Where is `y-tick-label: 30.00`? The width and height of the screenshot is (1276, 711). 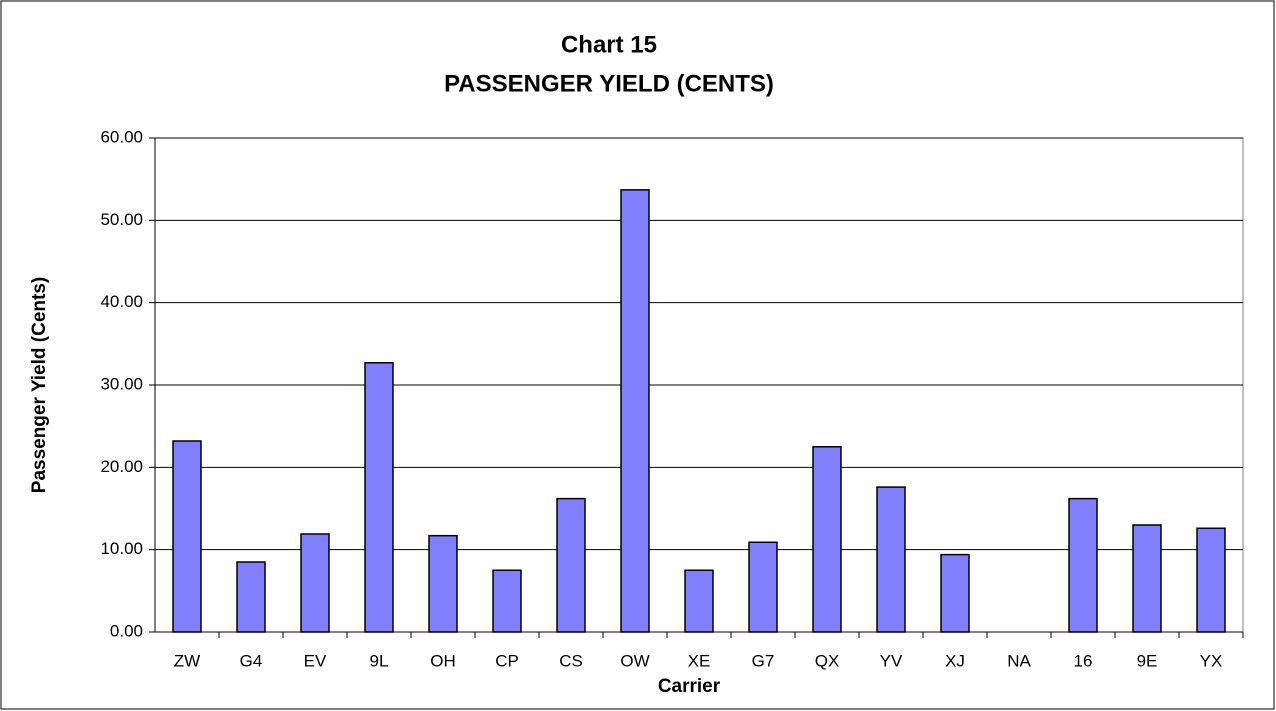 y-tick-label: 30.00 is located at coordinates (121, 383).